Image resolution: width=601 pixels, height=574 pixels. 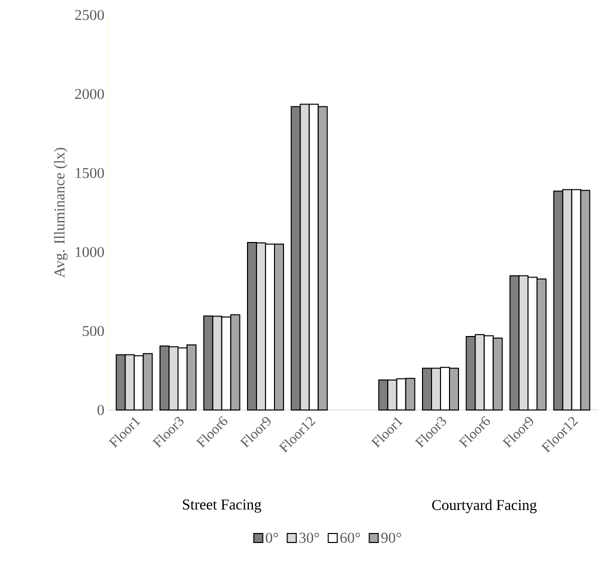 What do you see at coordinates (90, 173) in the screenshot?
I see `y-tick-label: 1500` at bounding box center [90, 173].